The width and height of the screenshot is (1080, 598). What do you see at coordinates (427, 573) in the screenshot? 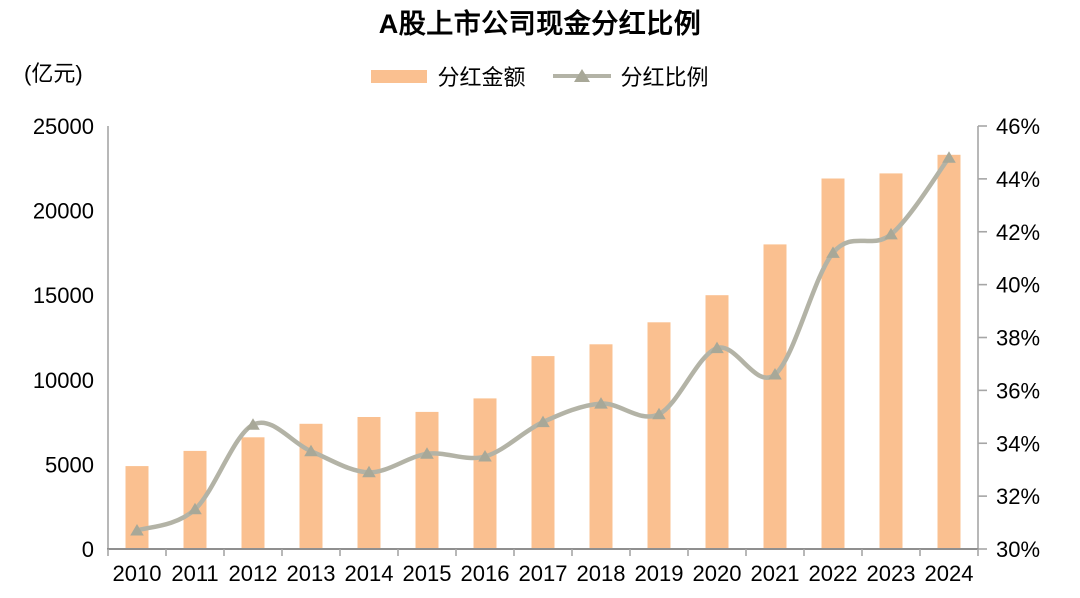
I see `x-axis-label-2015: 2015` at bounding box center [427, 573].